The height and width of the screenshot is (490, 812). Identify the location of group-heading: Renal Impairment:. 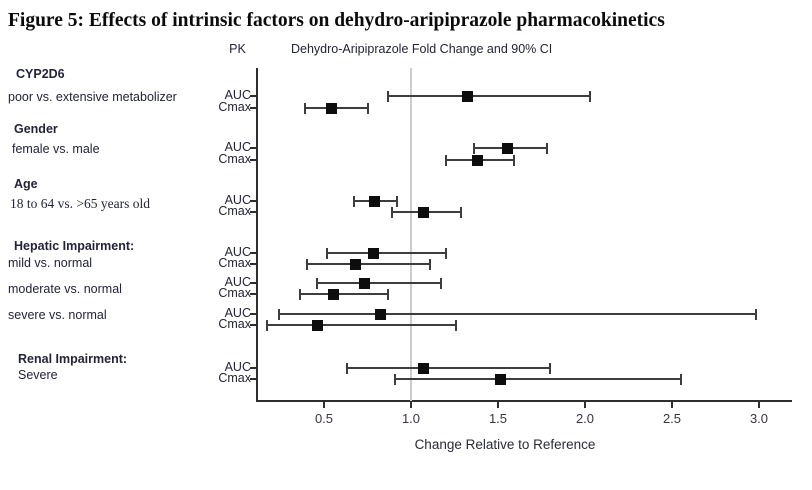
(73, 359).